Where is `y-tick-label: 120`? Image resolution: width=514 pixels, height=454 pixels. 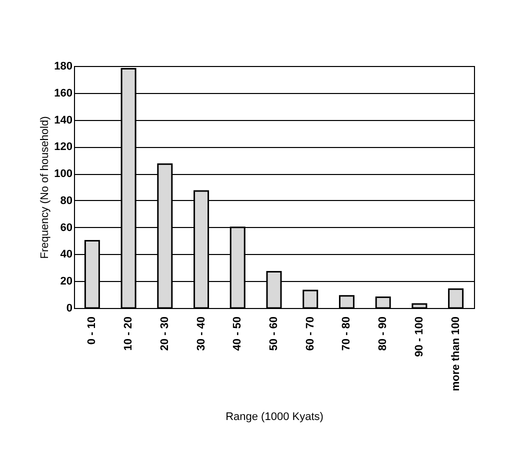 y-tick-label: 120 is located at coordinates (63, 147).